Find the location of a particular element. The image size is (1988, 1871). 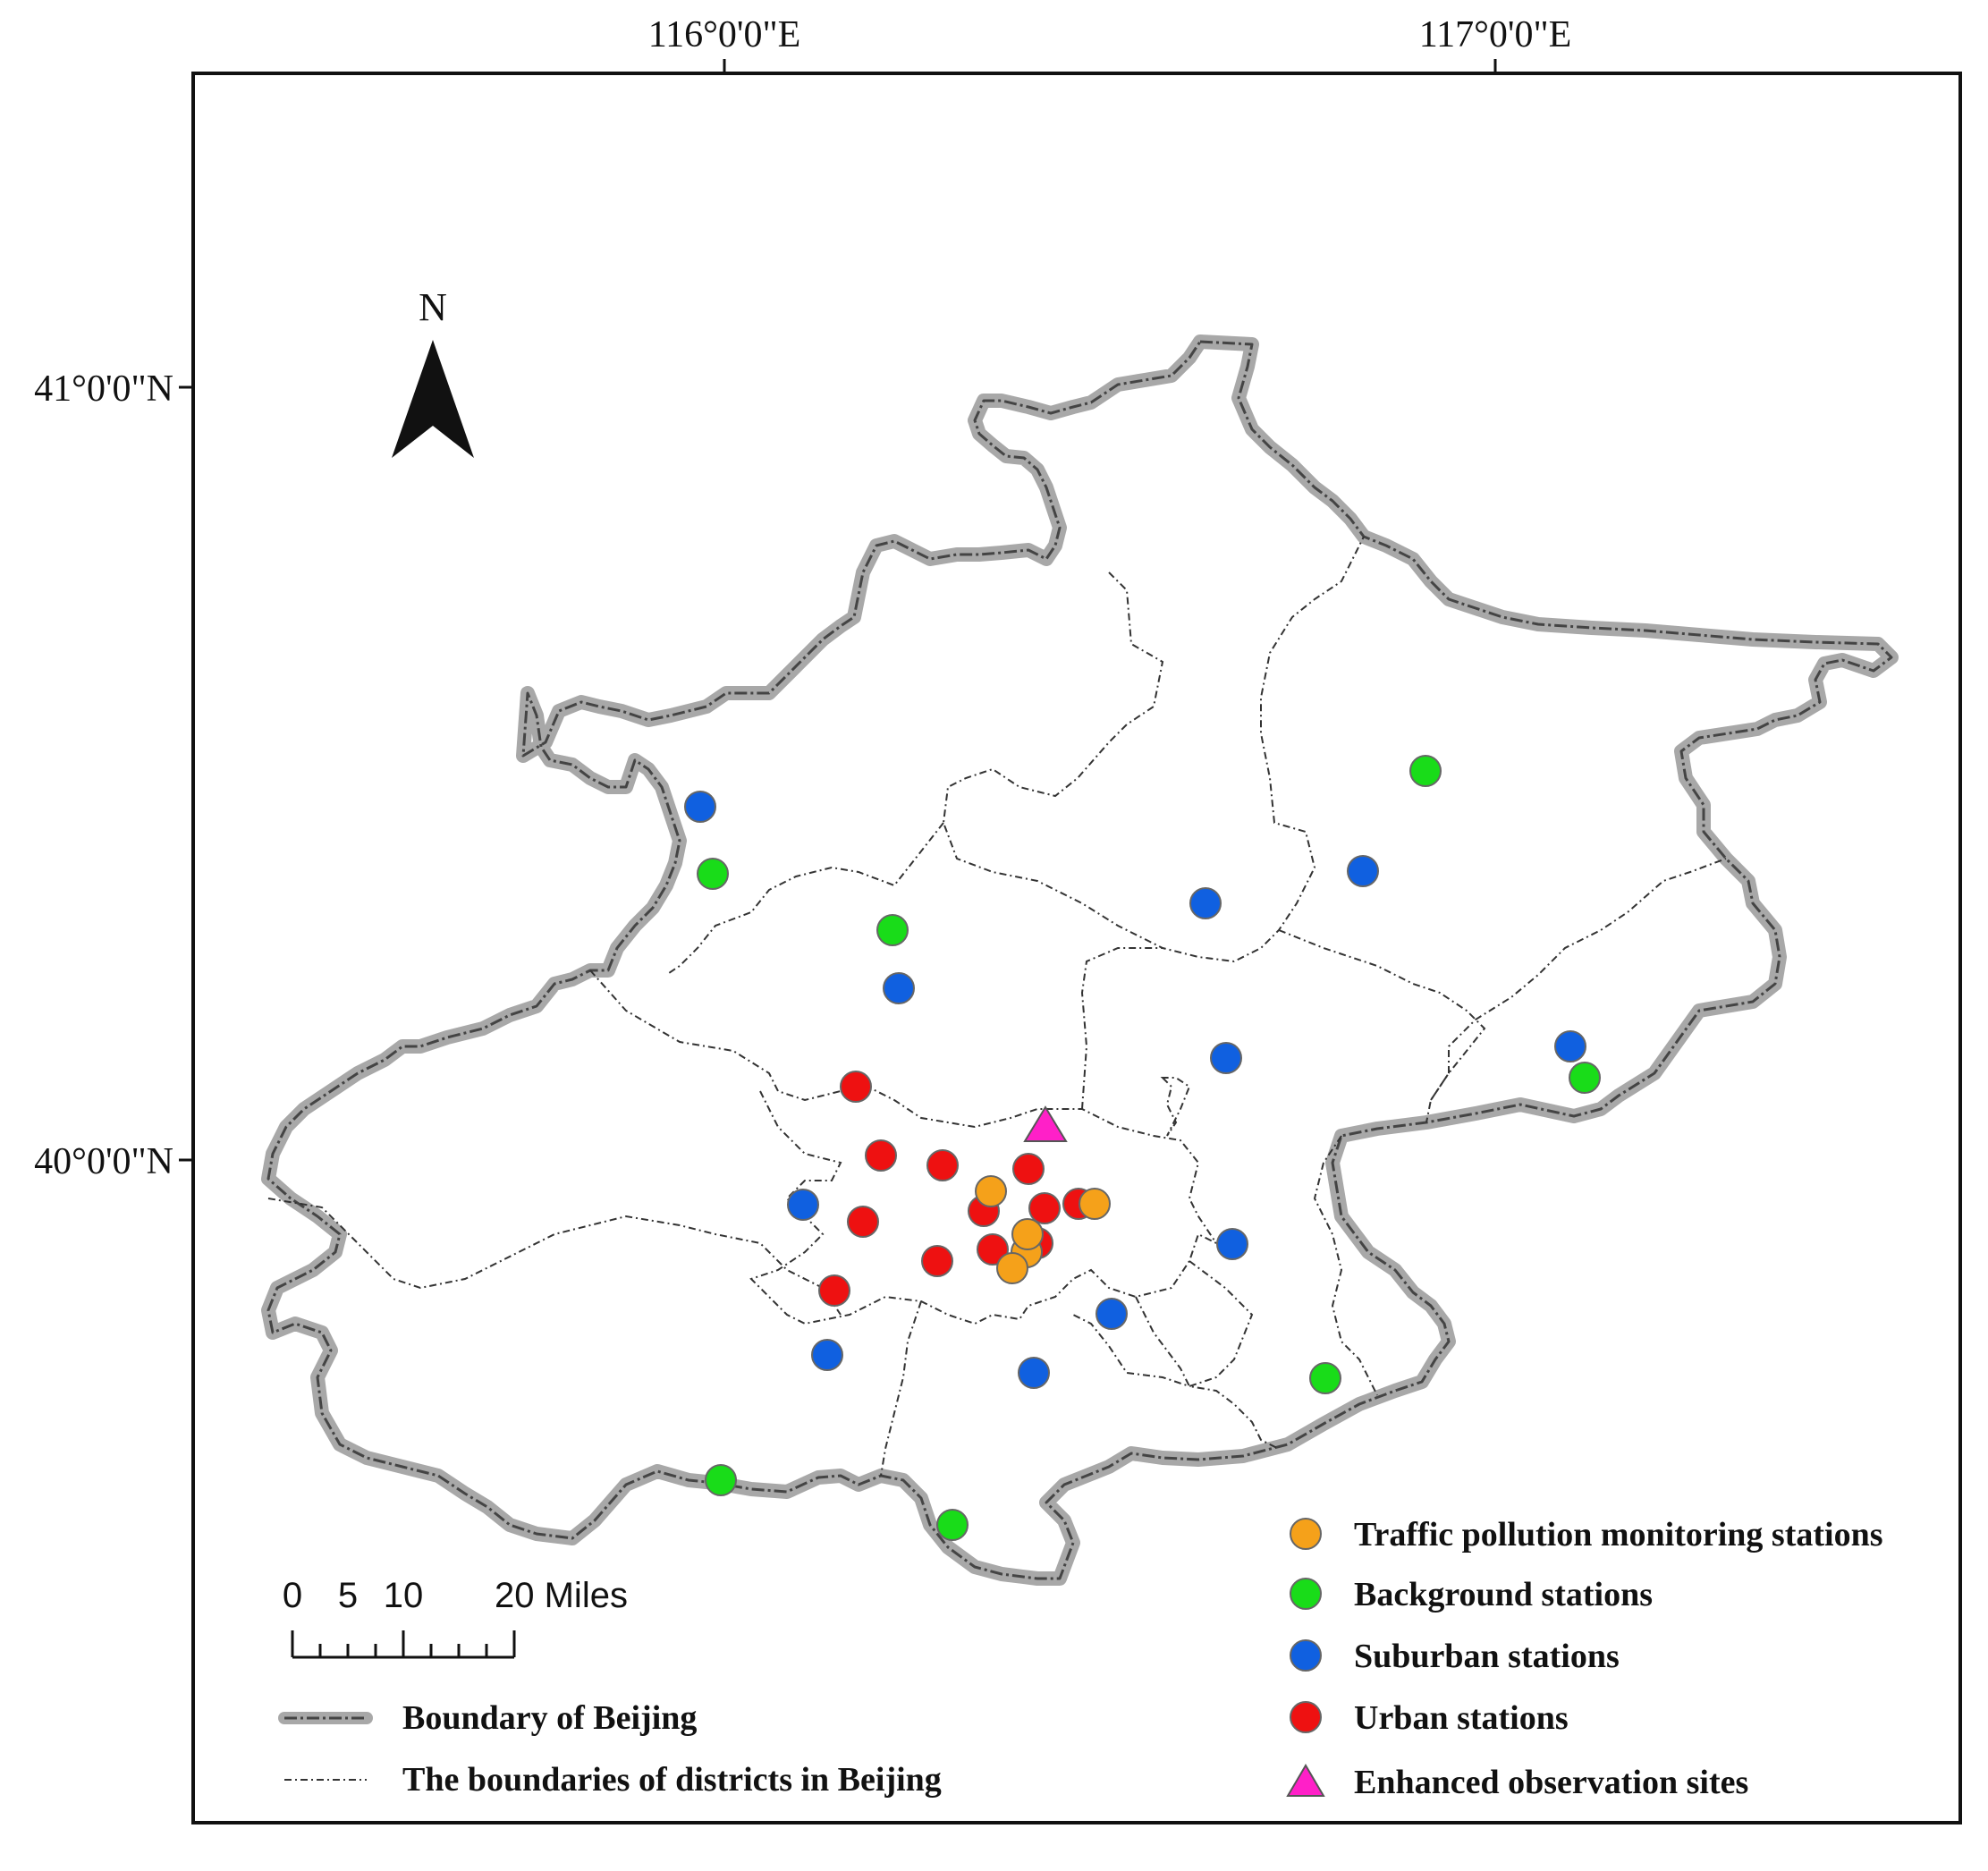

north-arrow-right is located at coordinates (454, 399).